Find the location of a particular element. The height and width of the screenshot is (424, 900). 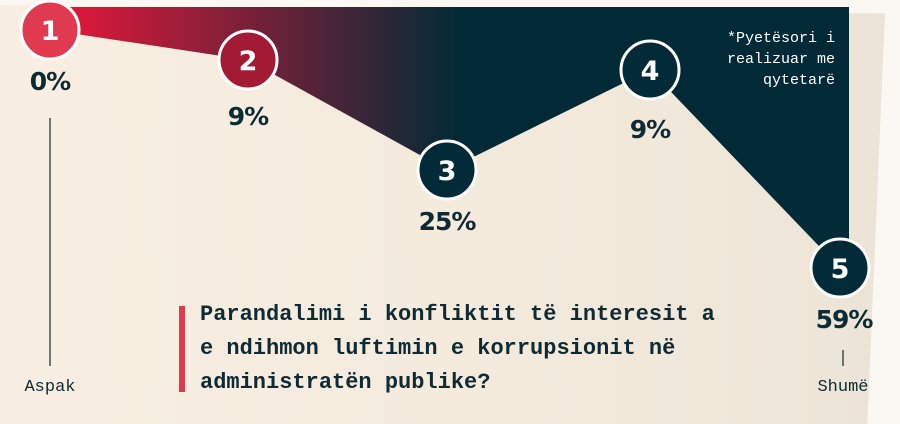

note-line: realizuar me is located at coordinates (781, 59).